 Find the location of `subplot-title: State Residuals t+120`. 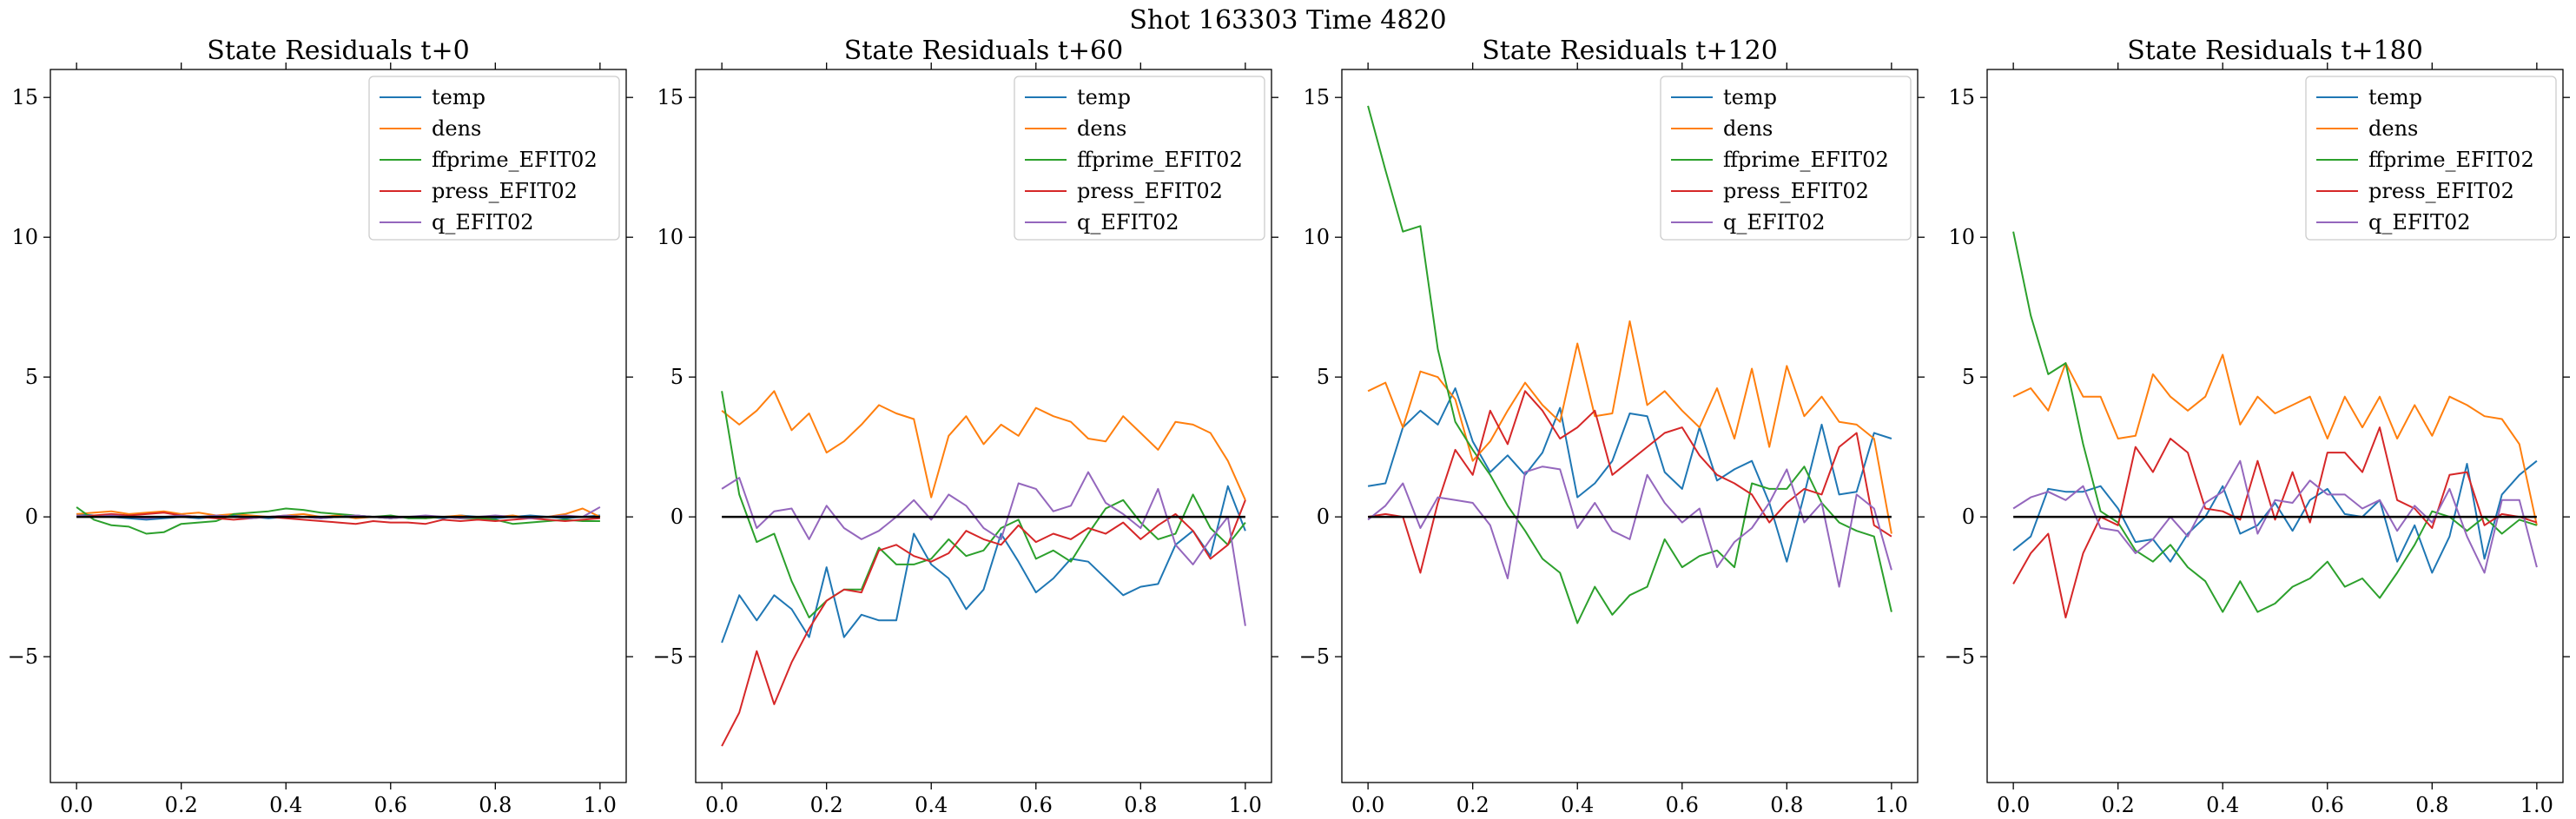

subplot-title: State Residuals t+120 is located at coordinates (1630, 51).